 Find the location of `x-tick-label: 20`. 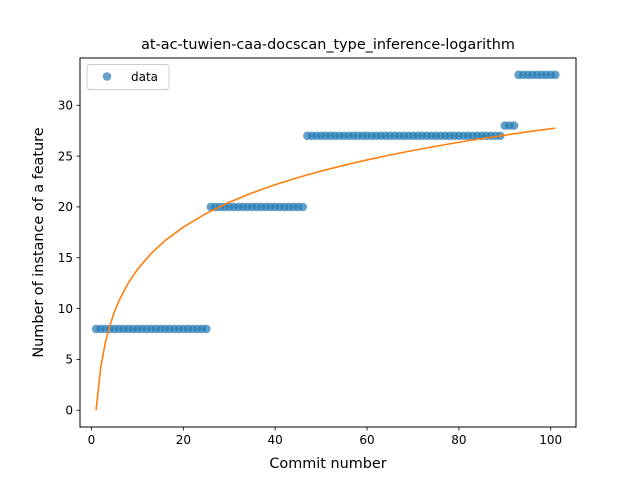

x-tick-label: 20 is located at coordinates (183, 440).